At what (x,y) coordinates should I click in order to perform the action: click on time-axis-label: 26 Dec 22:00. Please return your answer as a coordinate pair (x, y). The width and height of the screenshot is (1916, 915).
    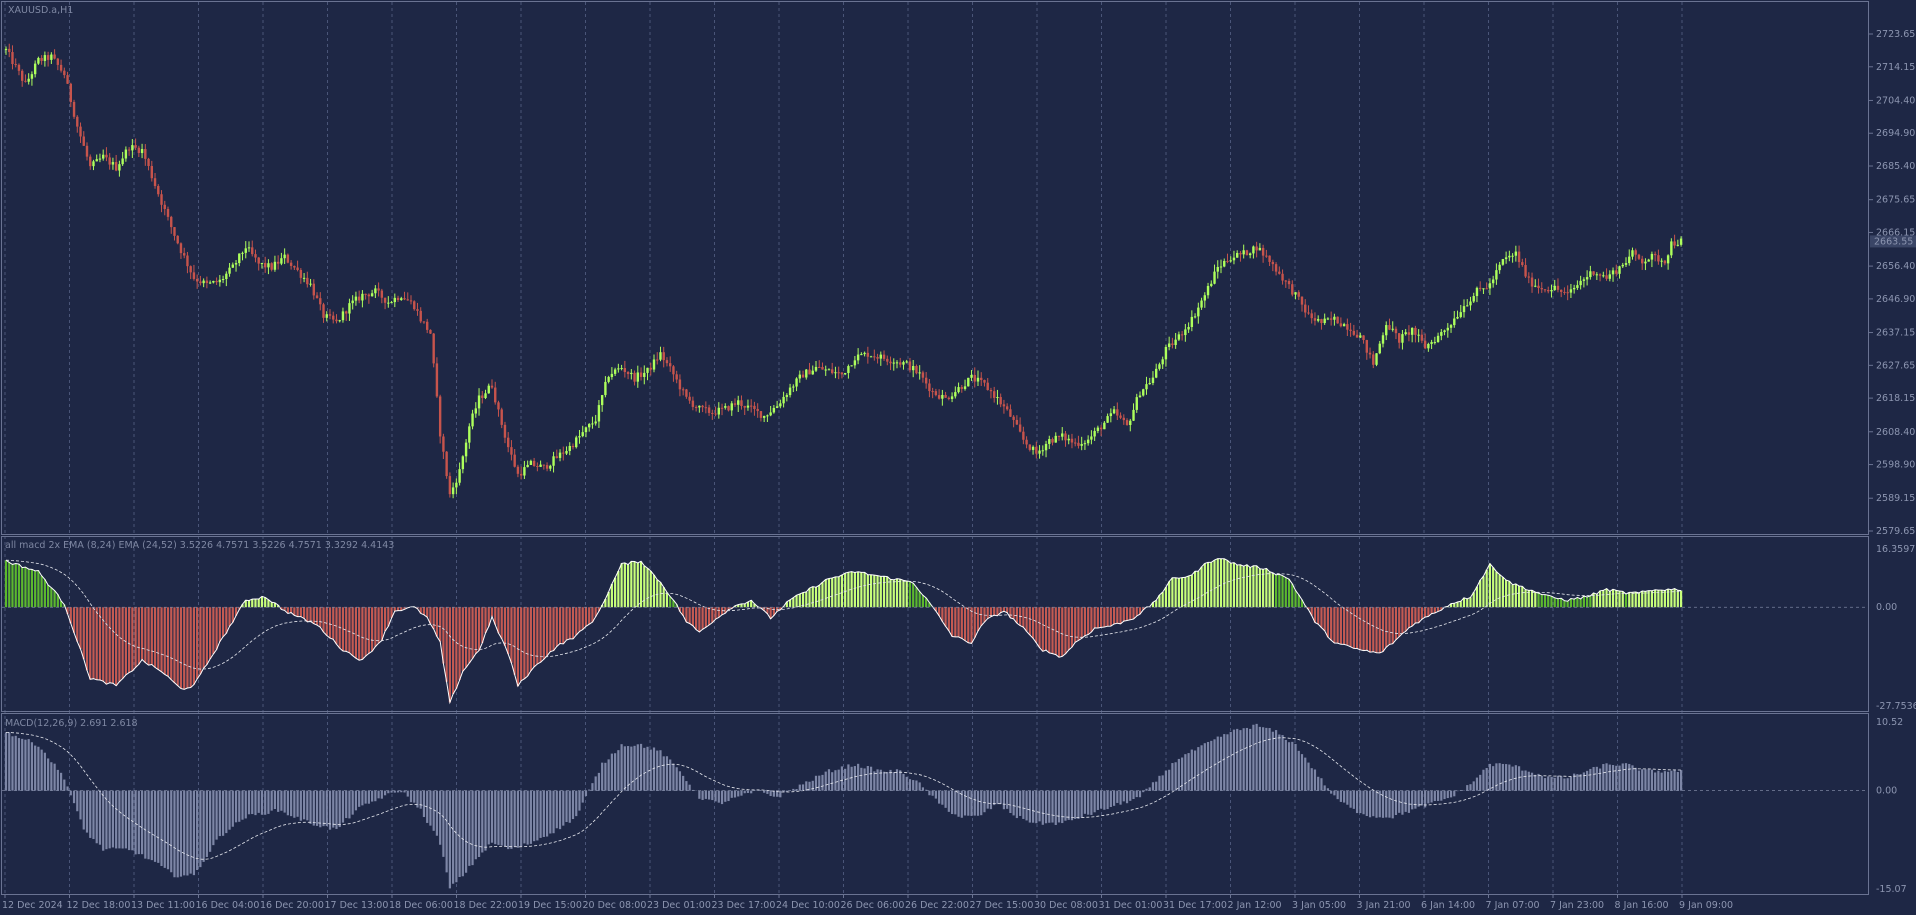
    Looking at the image, I should click on (937, 905).